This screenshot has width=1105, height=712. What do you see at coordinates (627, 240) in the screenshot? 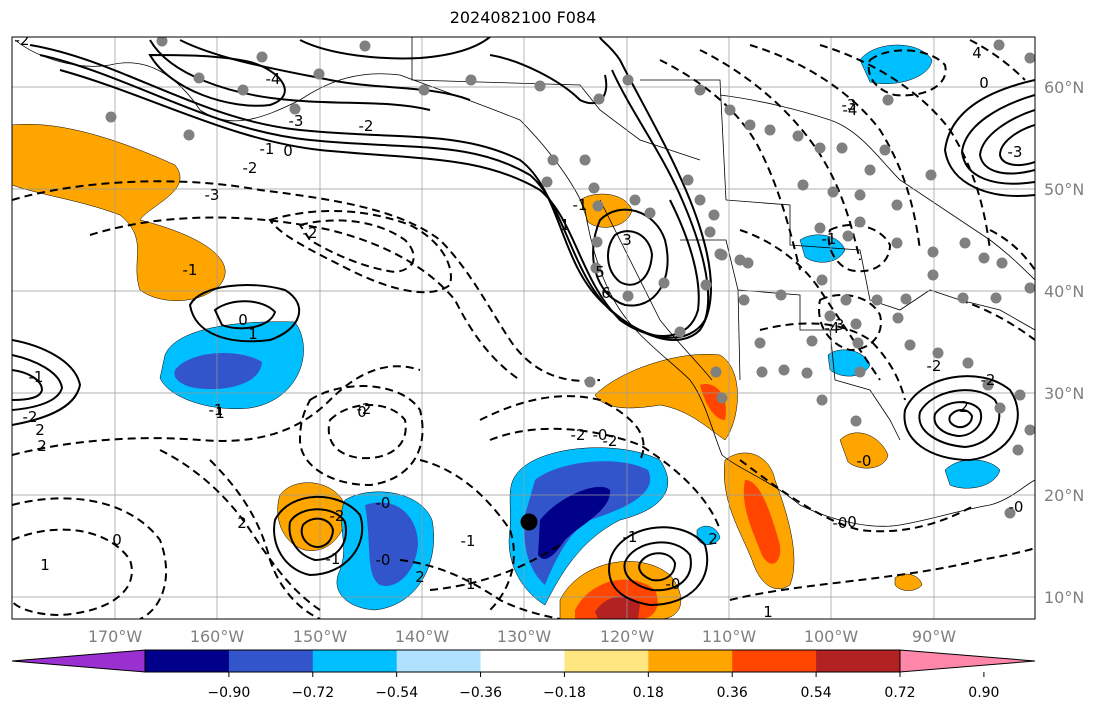
I see `contour-label: 3` at bounding box center [627, 240].